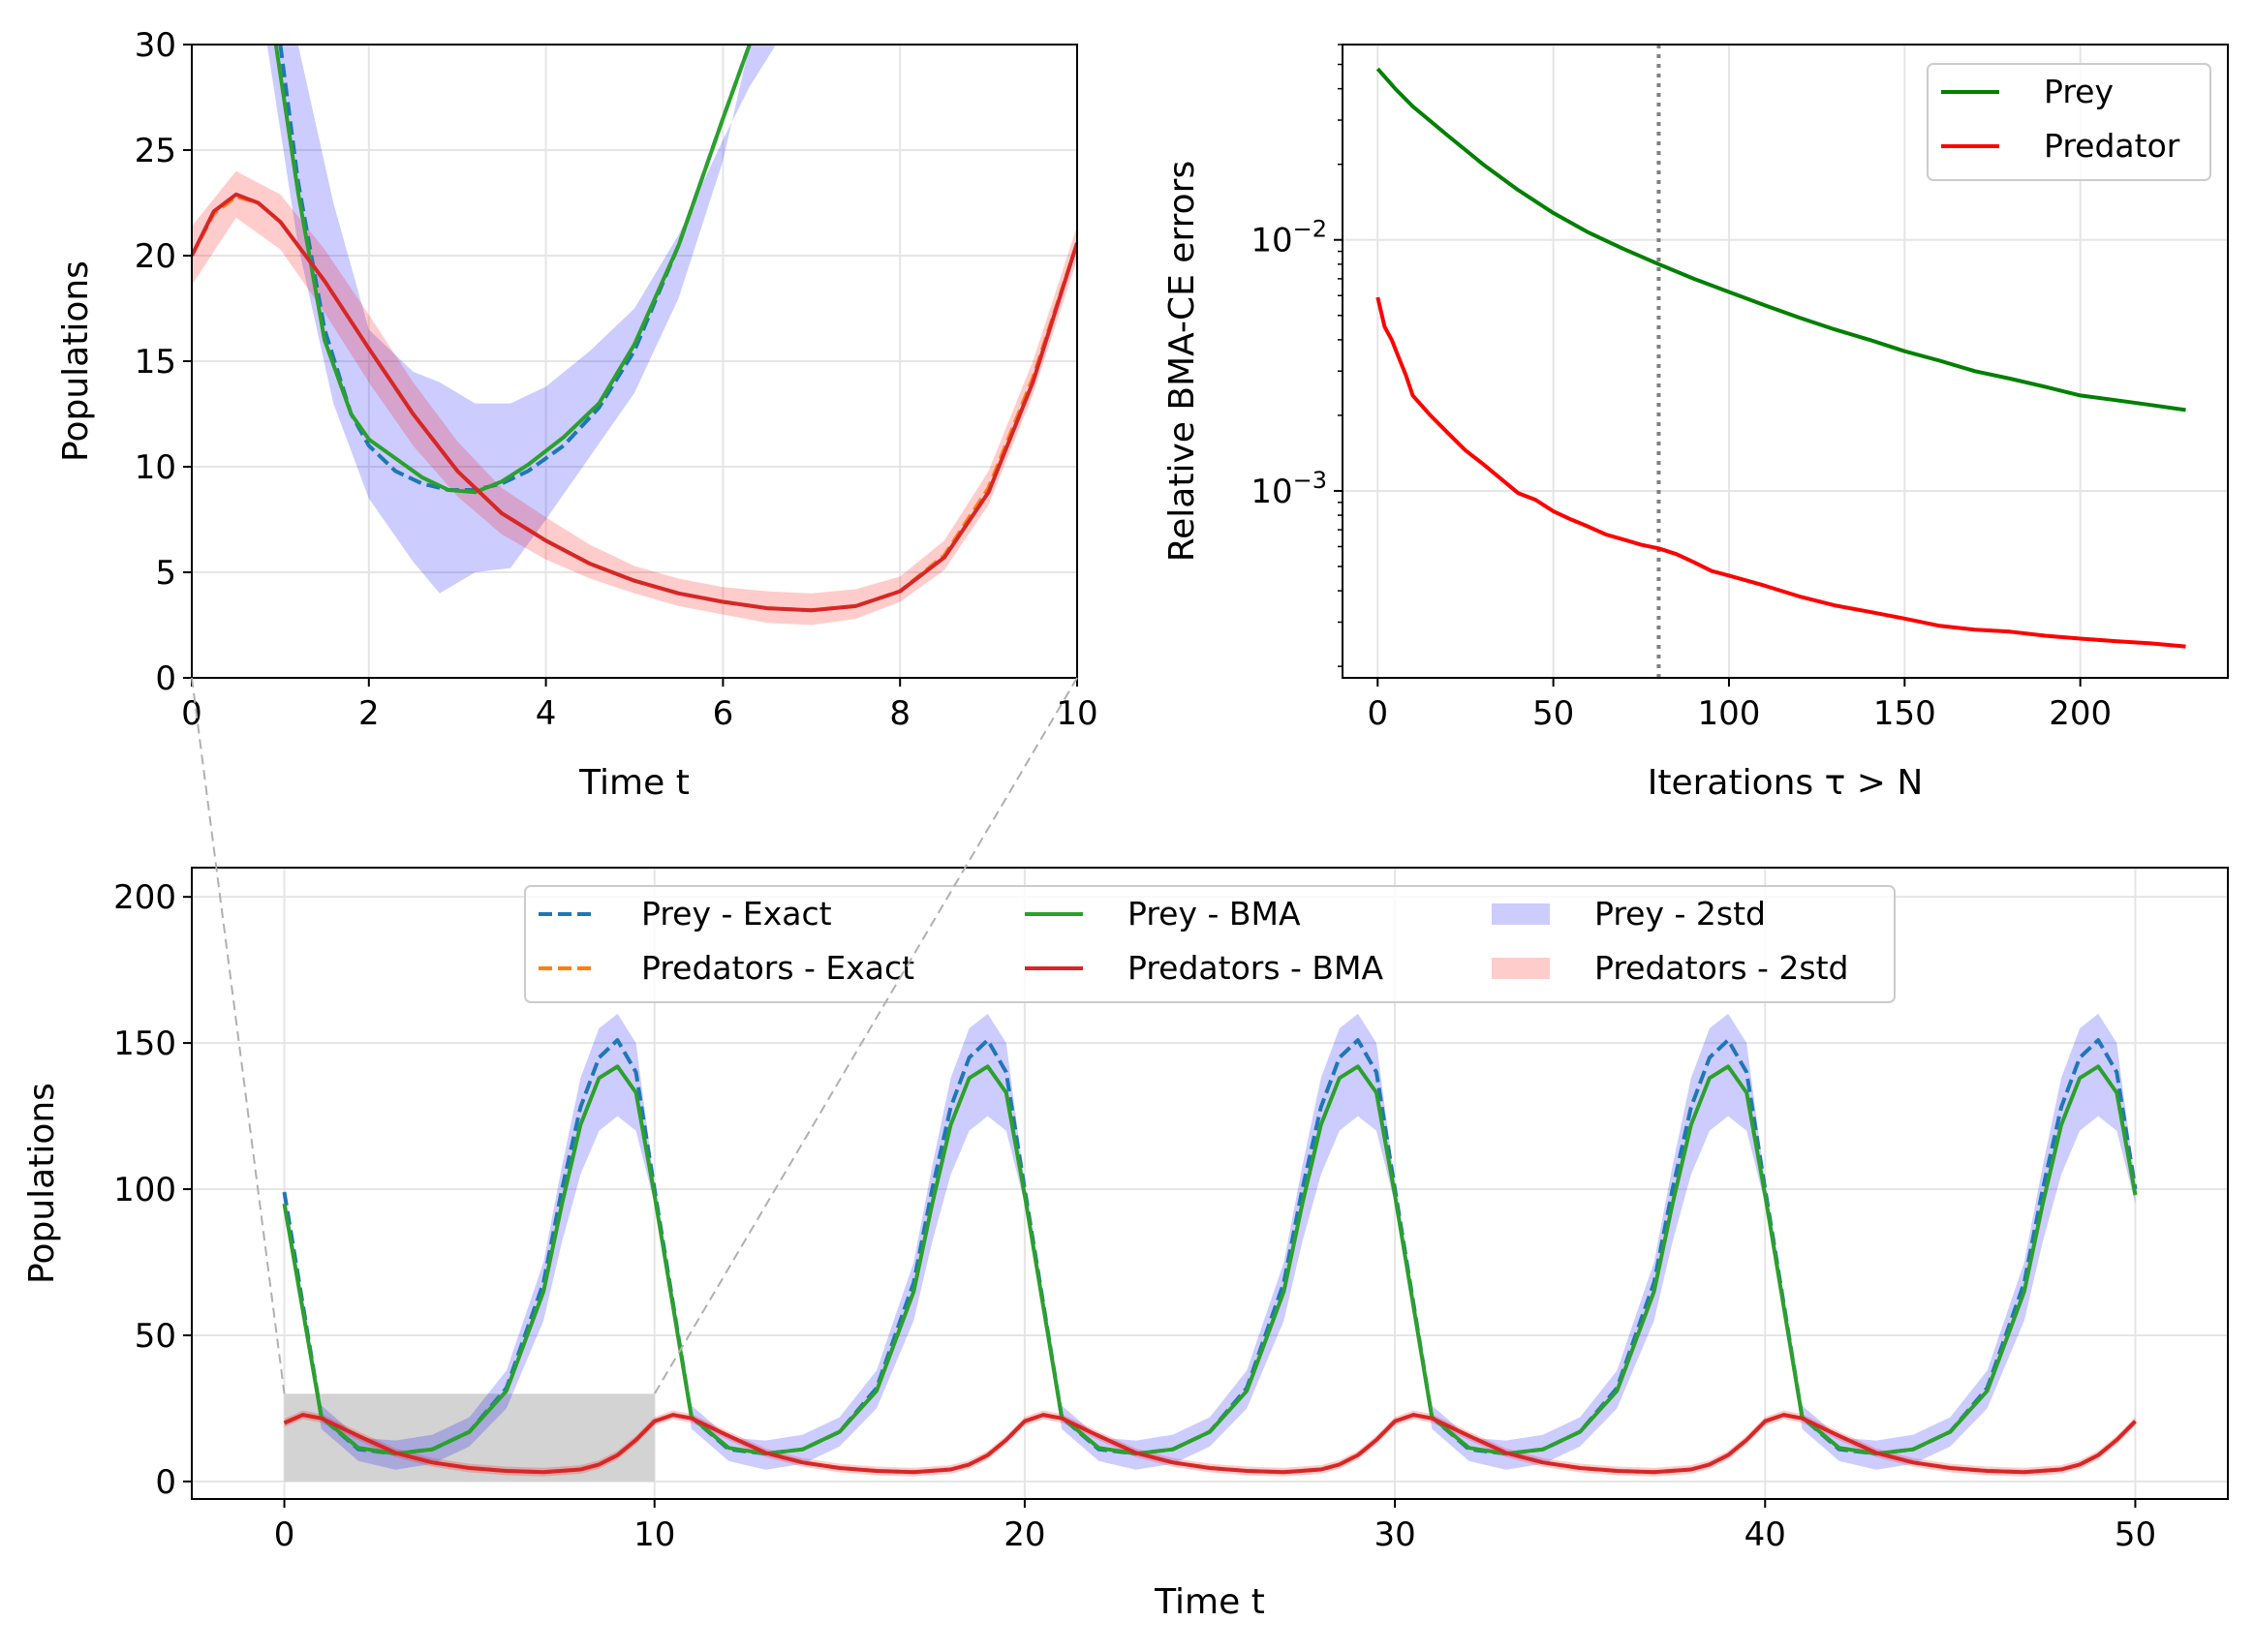 The height and width of the screenshot is (1652, 2254). I want to click on legend-swatch-prey-2std, so click(1521, 914).